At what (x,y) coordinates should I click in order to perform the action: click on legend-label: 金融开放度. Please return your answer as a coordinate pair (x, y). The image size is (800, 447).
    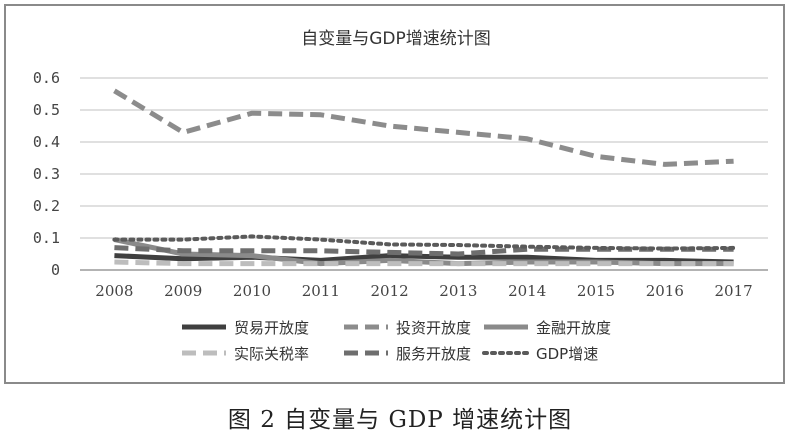
    Looking at the image, I should click on (573, 328).